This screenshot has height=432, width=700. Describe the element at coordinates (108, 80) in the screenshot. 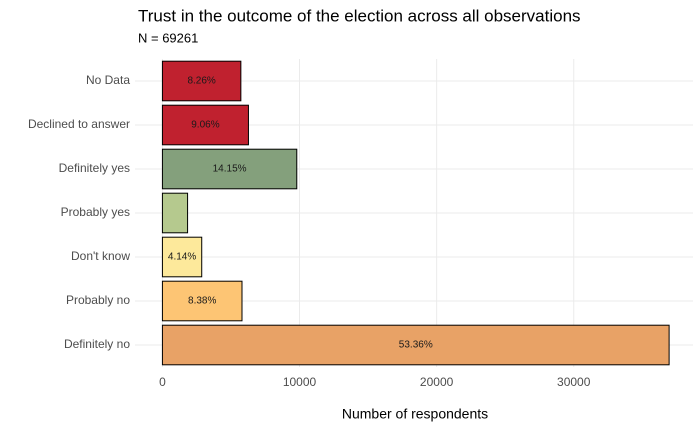

I see `y-tick-label: No Data` at that location.